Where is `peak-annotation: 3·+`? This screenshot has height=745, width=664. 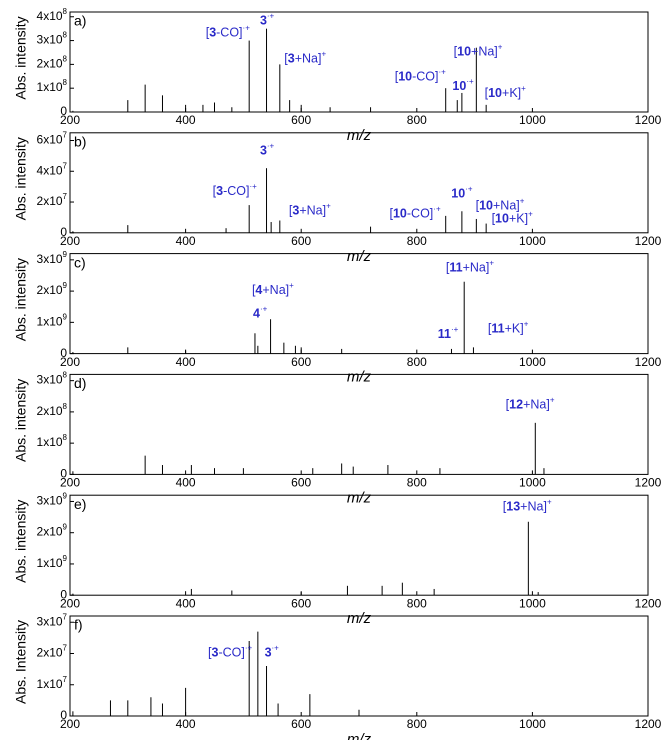
peak-annotation: 3·+ is located at coordinates (272, 652).